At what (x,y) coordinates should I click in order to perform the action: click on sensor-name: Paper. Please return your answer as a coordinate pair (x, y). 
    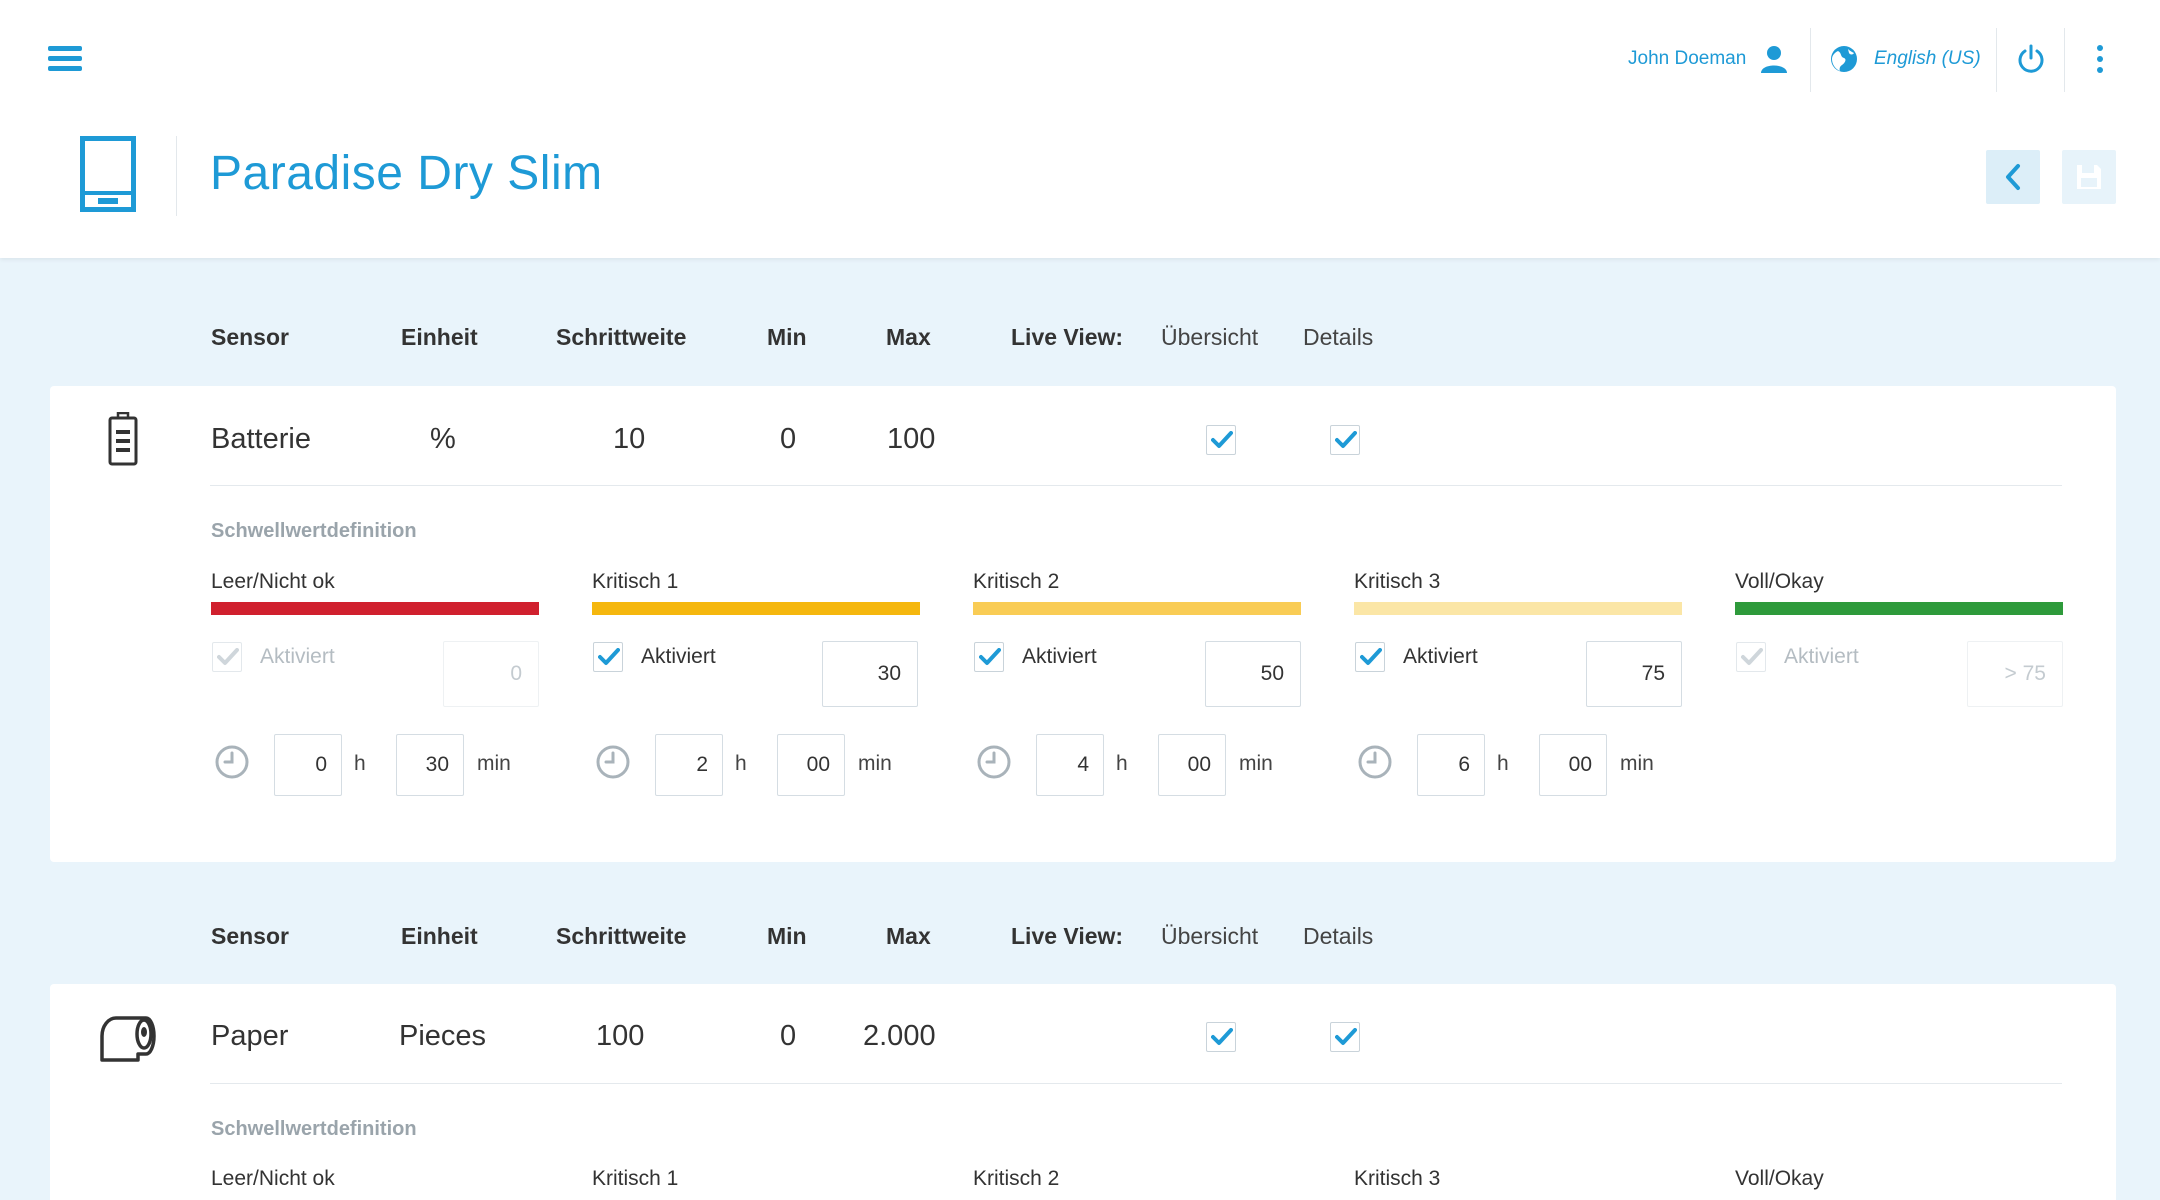
    Looking at the image, I should click on (250, 1036).